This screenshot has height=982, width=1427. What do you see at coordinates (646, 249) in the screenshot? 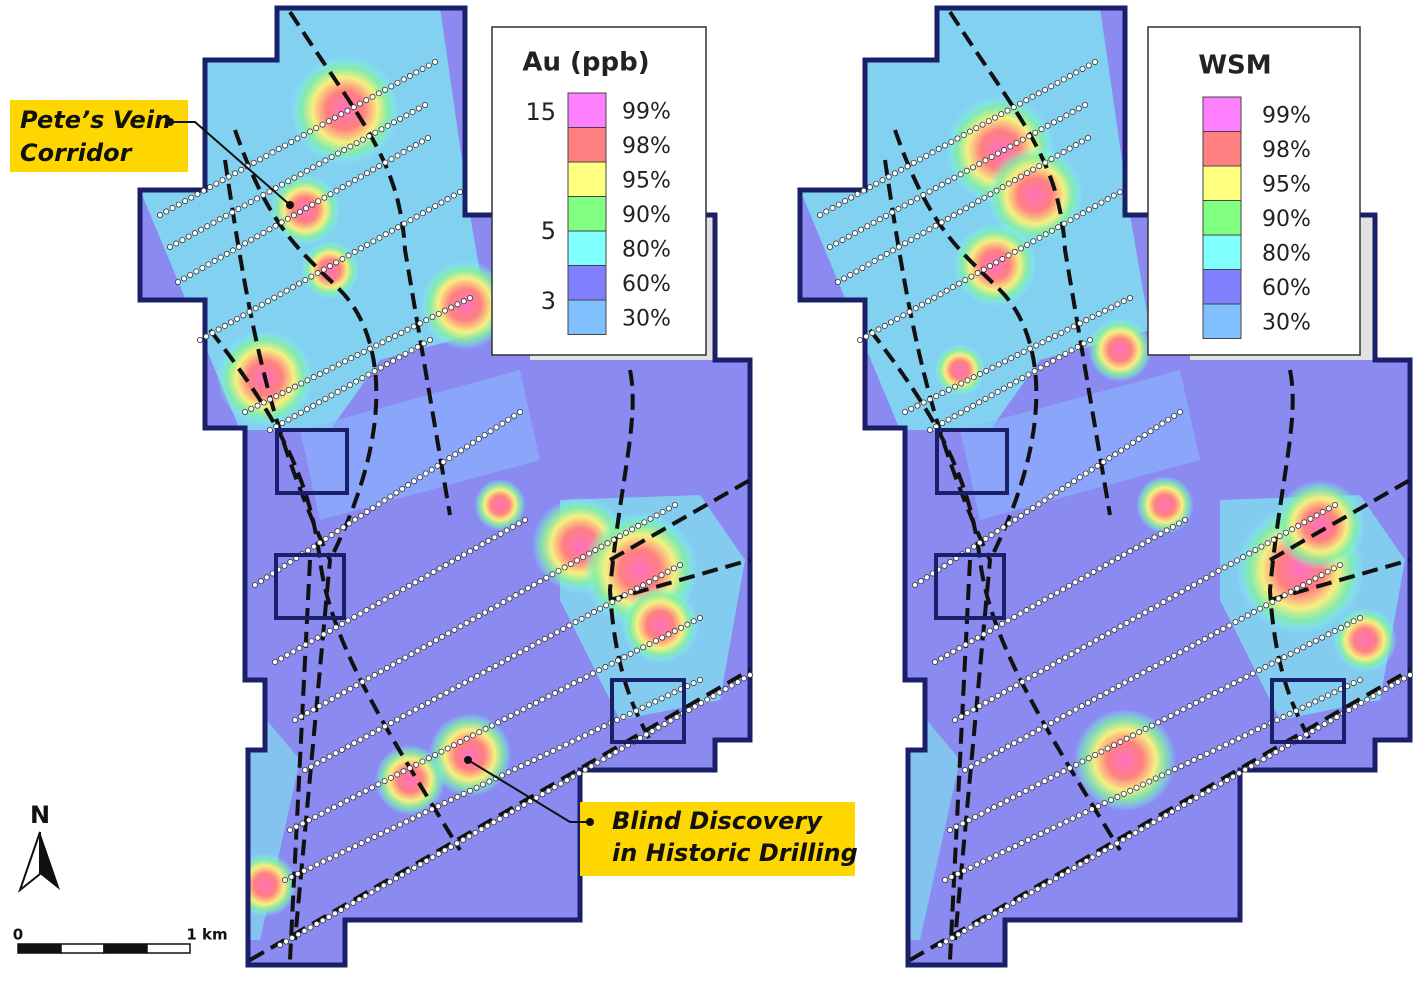
I see `legend-label: 80%` at bounding box center [646, 249].